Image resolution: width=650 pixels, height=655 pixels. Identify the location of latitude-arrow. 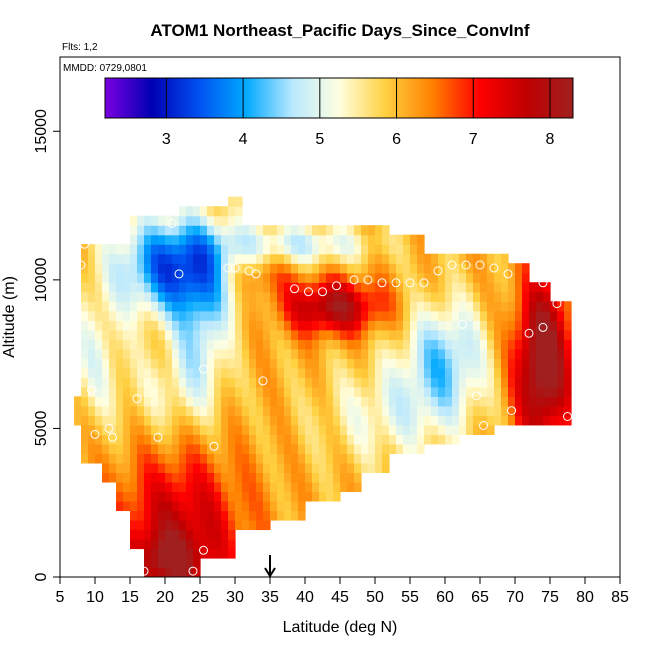
(270, 566).